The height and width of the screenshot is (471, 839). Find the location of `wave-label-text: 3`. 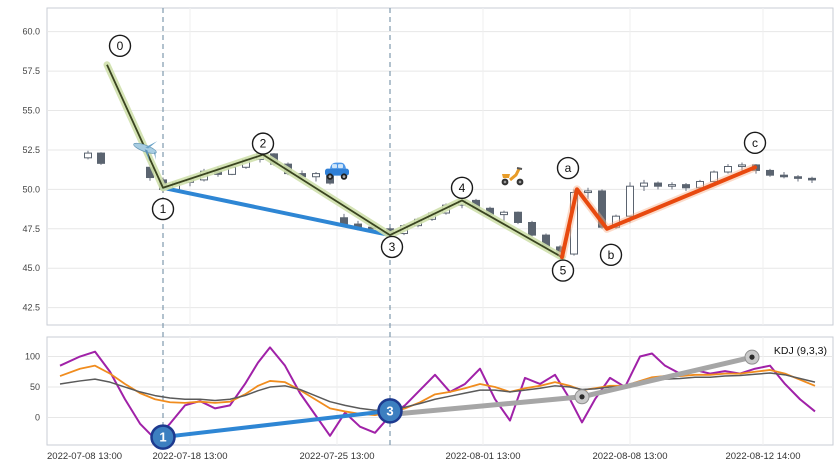

wave-label-text: 3 is located at coordinates (392, 247).